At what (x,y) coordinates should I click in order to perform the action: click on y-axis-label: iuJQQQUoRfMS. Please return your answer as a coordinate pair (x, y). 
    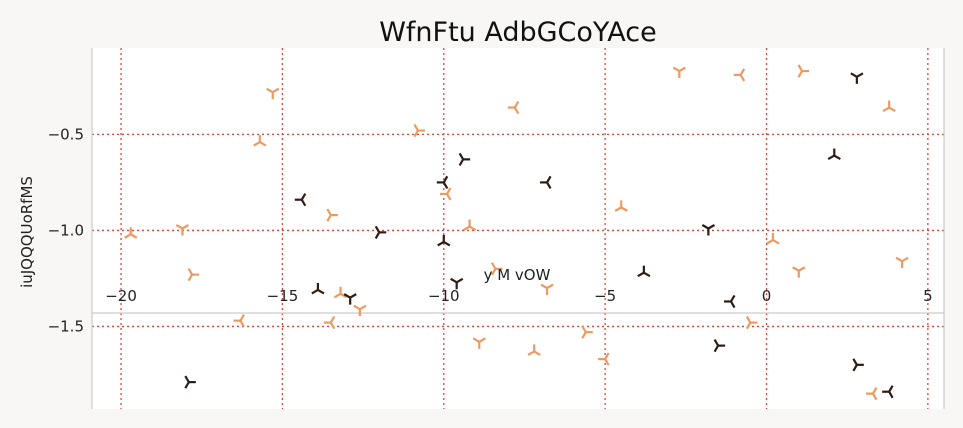
    Looking at the image, I should click on (27, 232).